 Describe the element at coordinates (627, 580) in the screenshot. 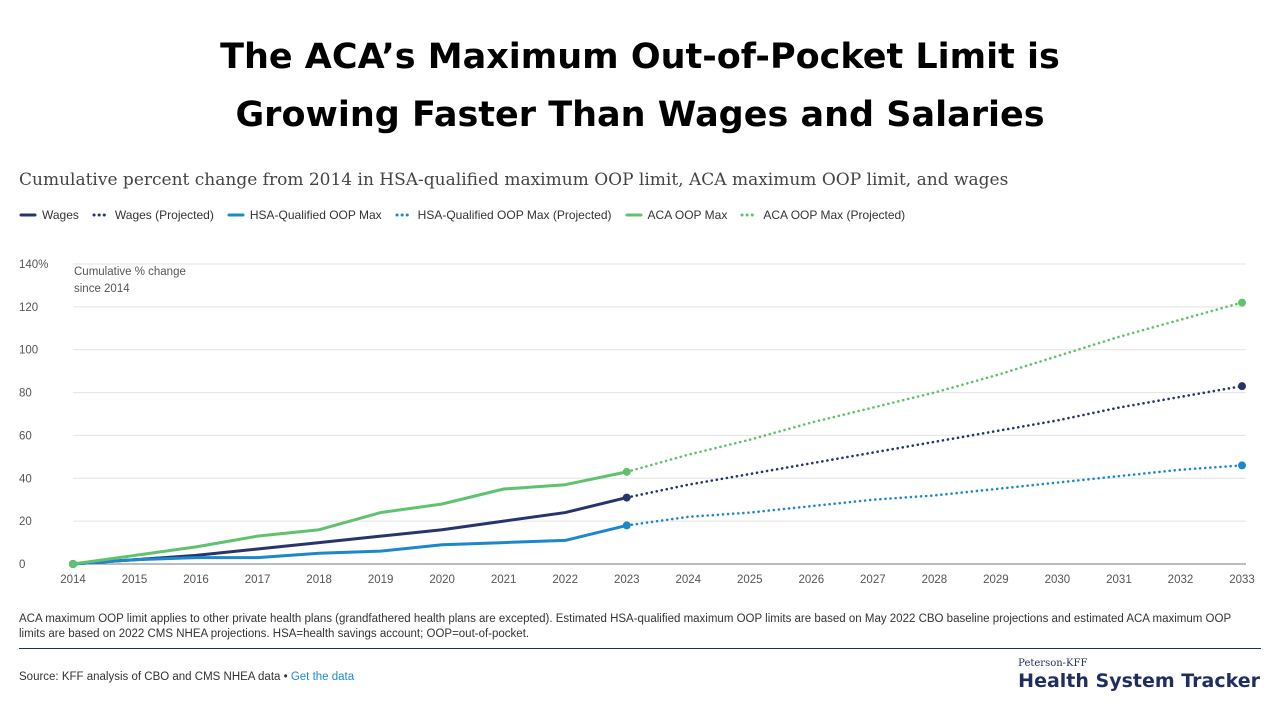

I see `x-tick-label: 2023` at that location.